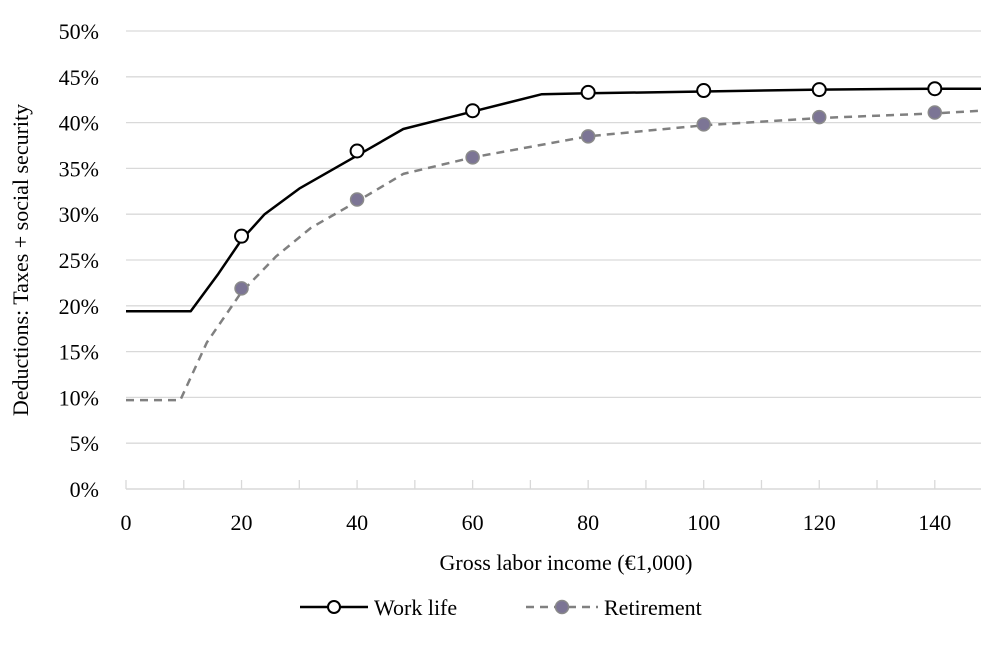 The image size is (996, 653). I want to click on x-tick-label: 60, so click(473, 522).